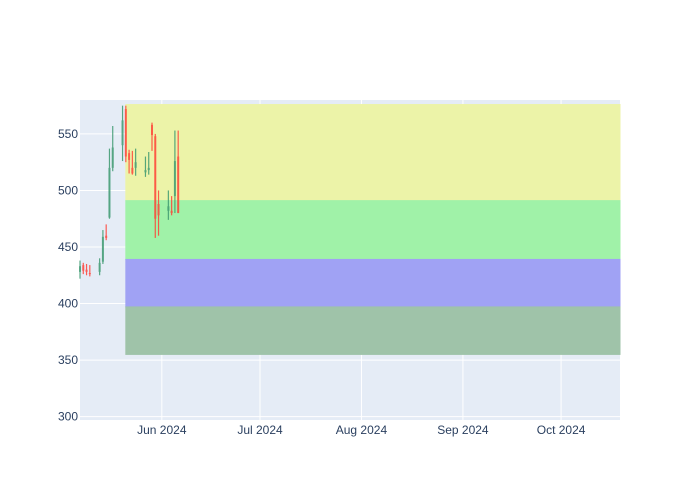 This screenshot has height=500, width=700. I want to click on x-axis-ticks: Jun 2024 Jul 2024 Aug 2024 Sep 2024 Oct 2024, so click(361, 430).